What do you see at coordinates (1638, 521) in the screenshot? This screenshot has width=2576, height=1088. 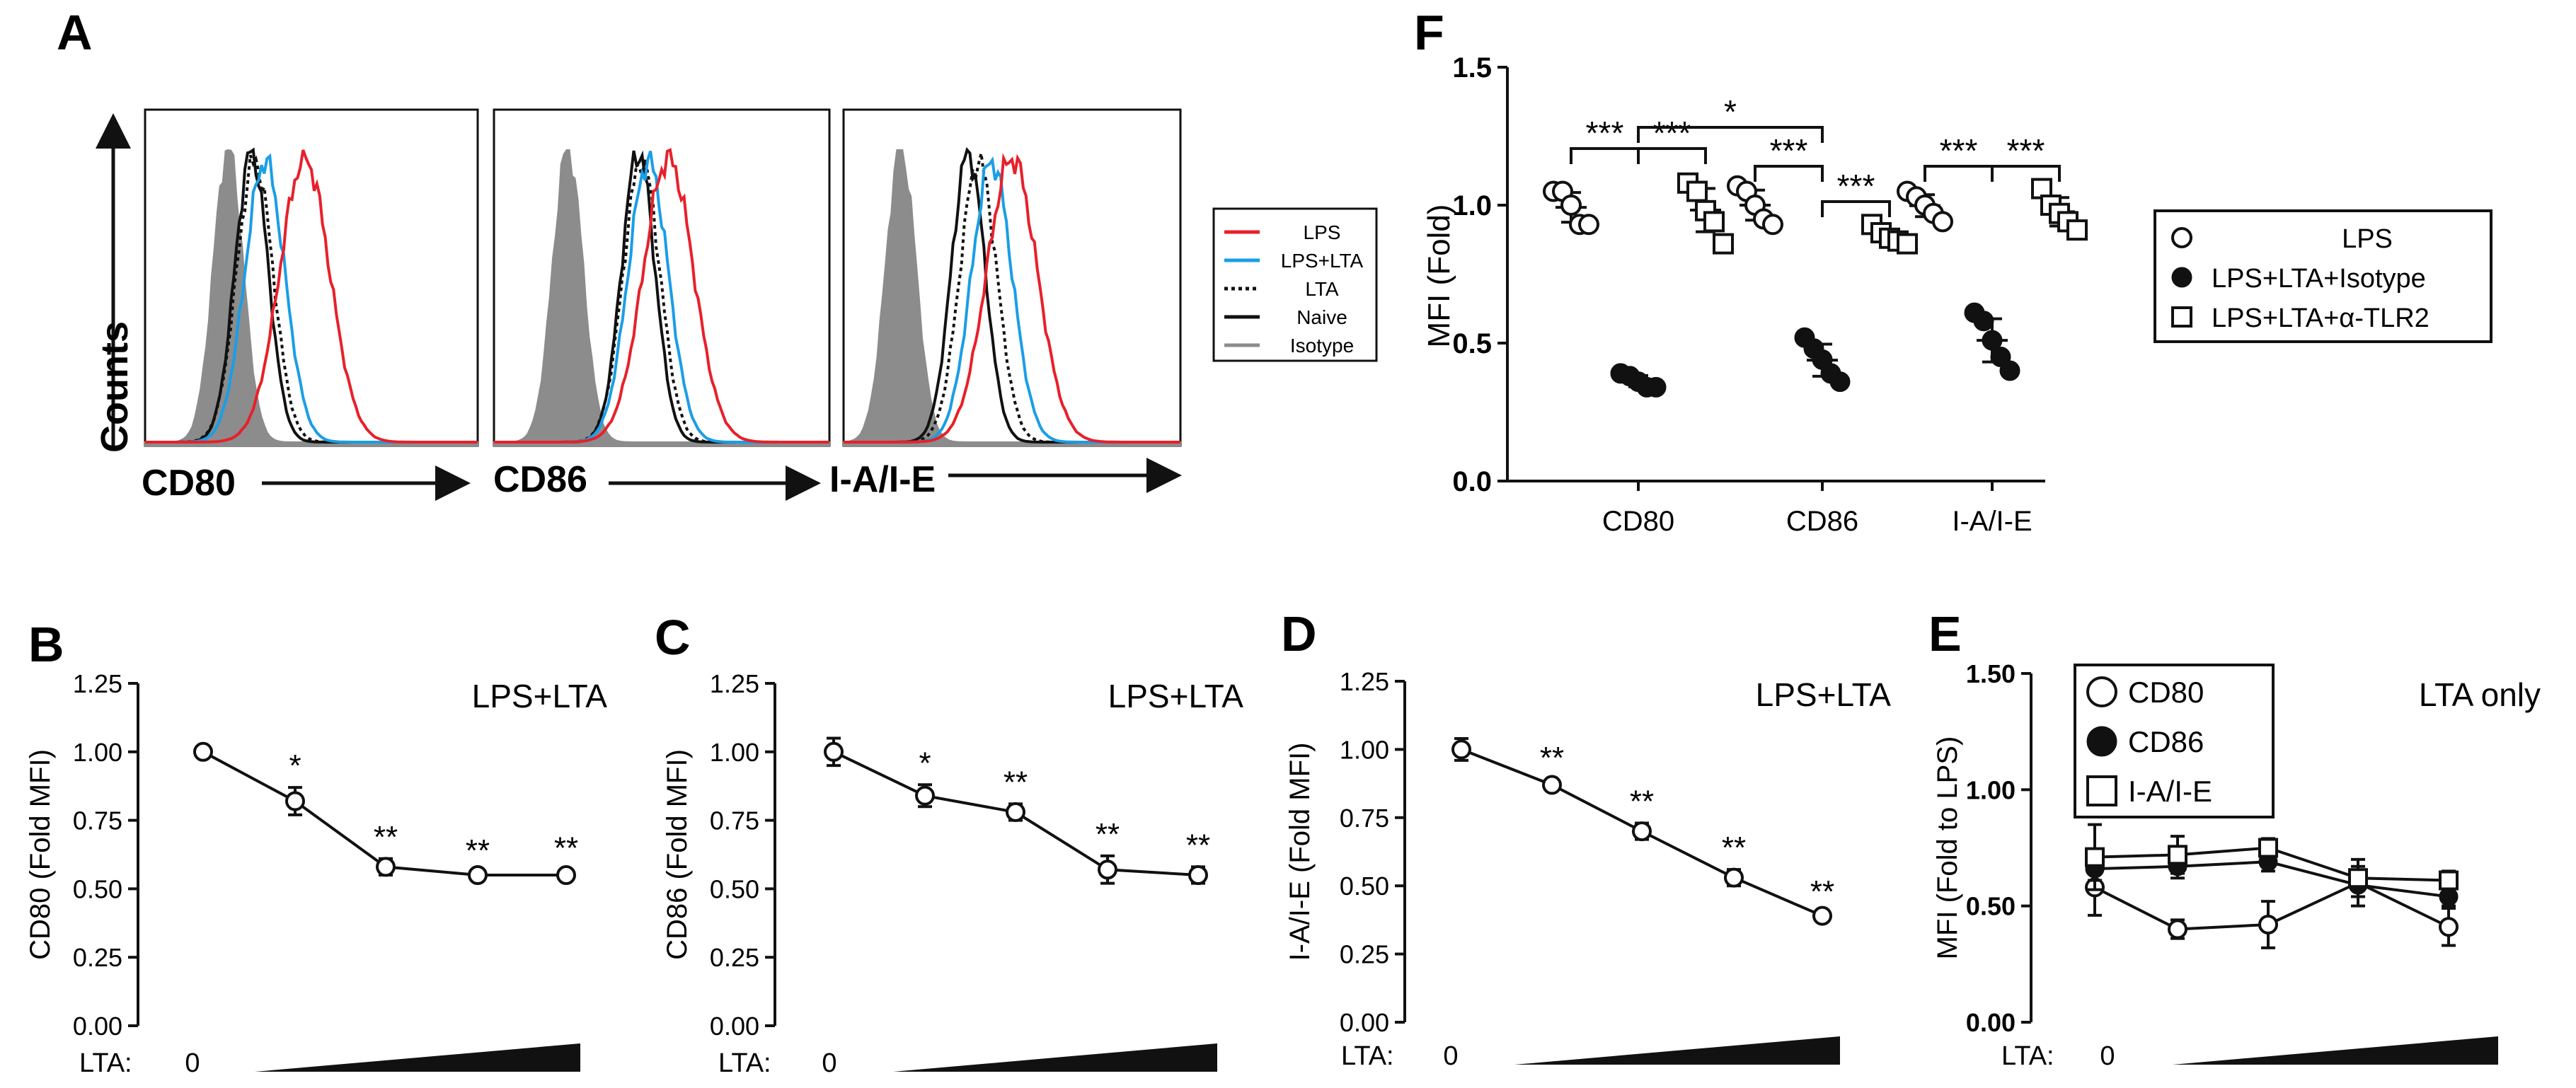 I see `f-xtick-label-0: CD80` at bounding box center [1638, 521].